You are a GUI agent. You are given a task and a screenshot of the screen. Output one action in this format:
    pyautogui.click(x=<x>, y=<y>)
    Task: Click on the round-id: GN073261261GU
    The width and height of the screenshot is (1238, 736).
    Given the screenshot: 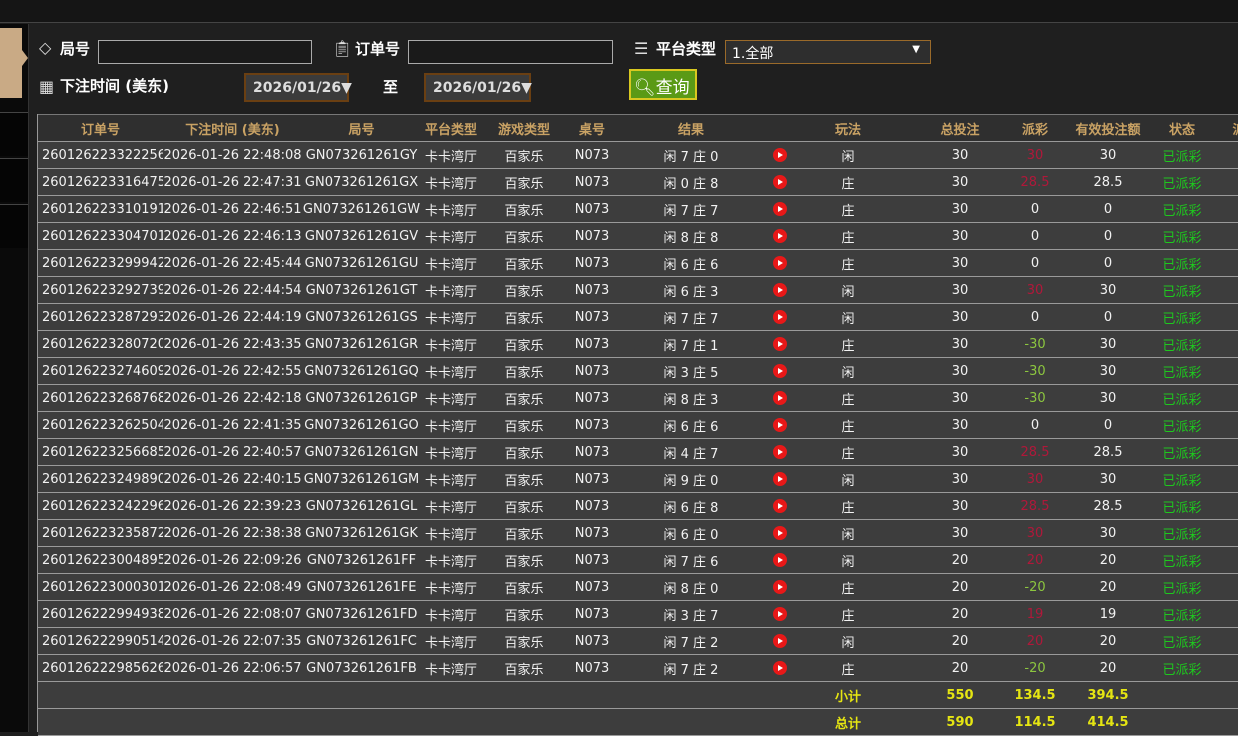 What is the action you would take?
    pyautogui.click(x=361, y=263)
    